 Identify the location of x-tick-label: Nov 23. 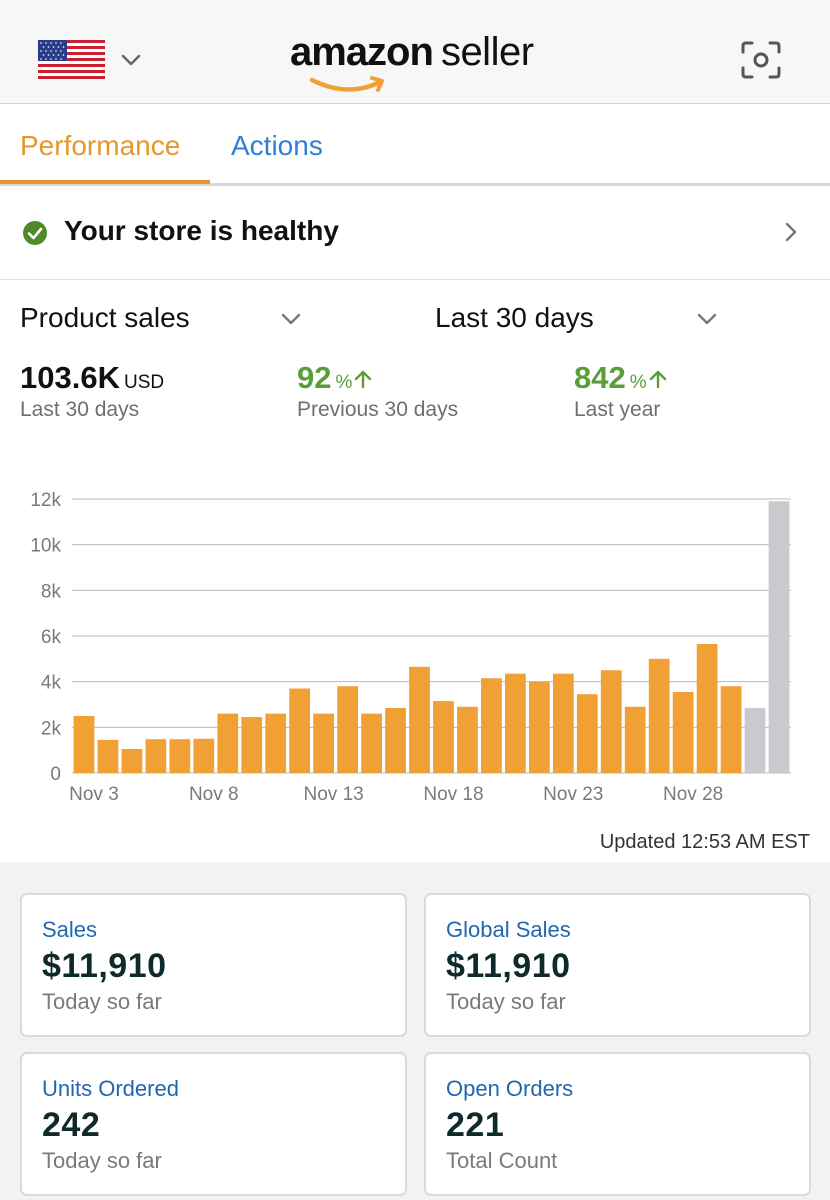
(573, 794).